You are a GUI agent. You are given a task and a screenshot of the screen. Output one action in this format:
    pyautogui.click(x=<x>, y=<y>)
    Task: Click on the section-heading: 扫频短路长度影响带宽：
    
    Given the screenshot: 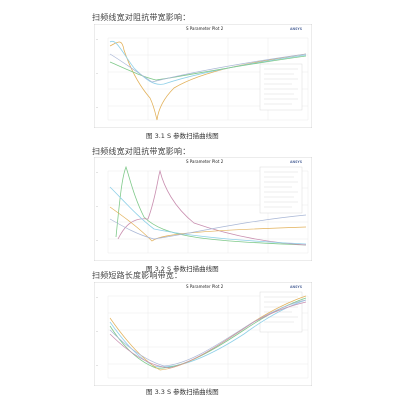 What is the action you would take?
    pyautogui.click(x=137, y=275)
    